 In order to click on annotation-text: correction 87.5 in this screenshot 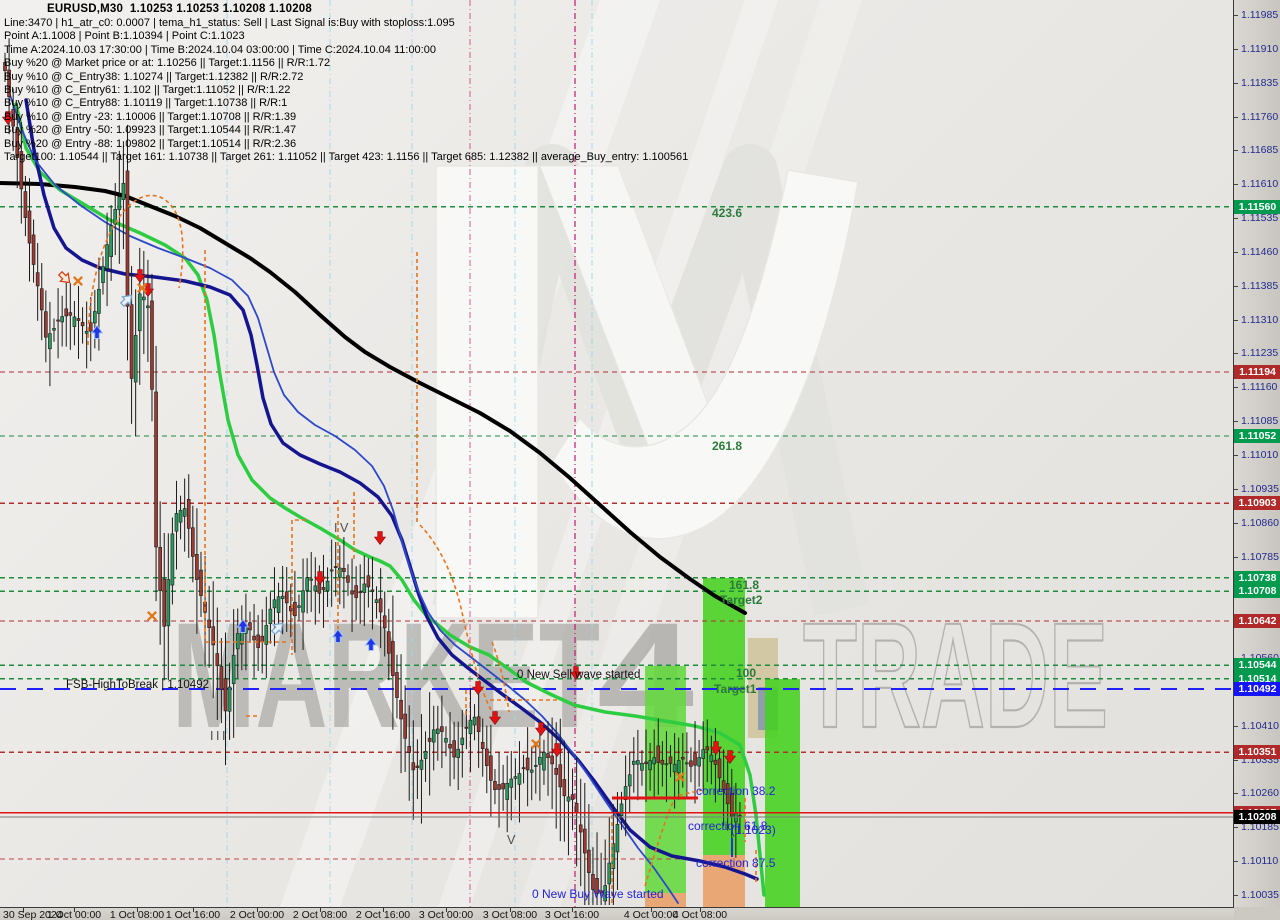, I will do `click(736, 863)`.